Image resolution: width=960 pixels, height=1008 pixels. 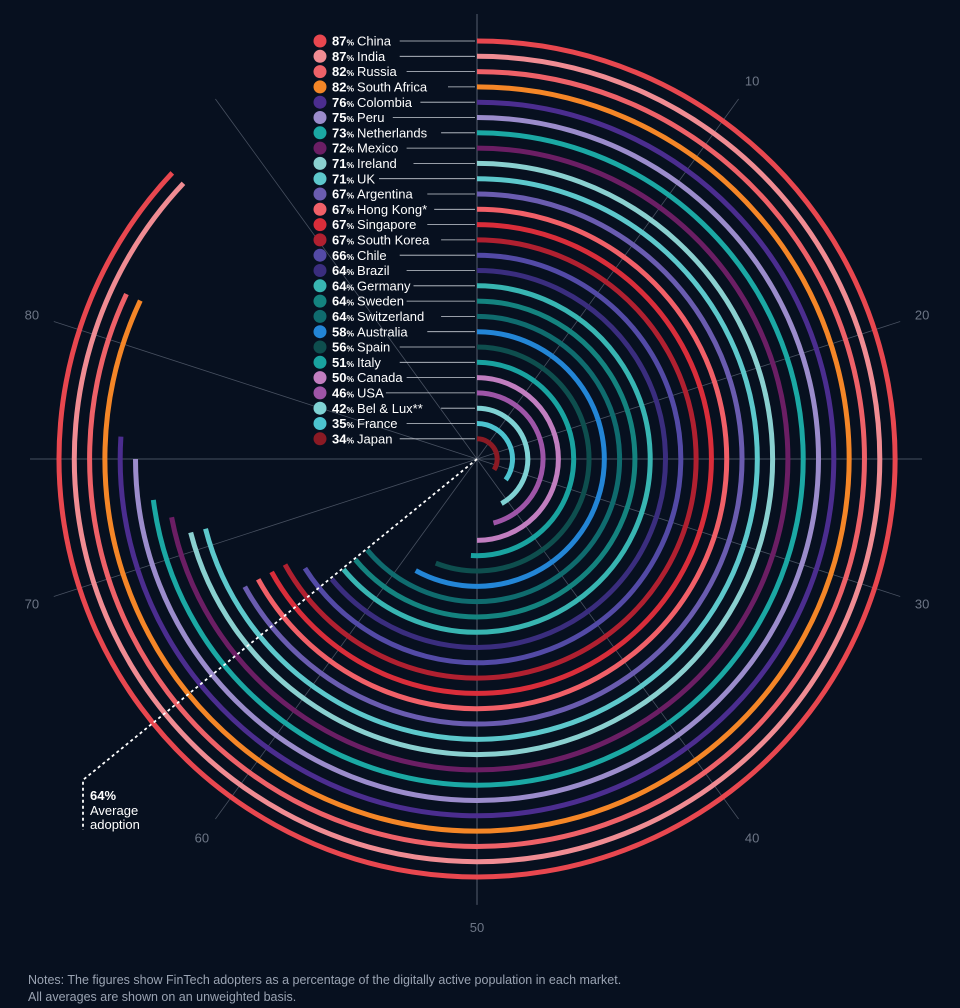 What do you see at coordinates (488, 454) in the screenshot?
I see `ring-japan` at bounding box center [488, 454].